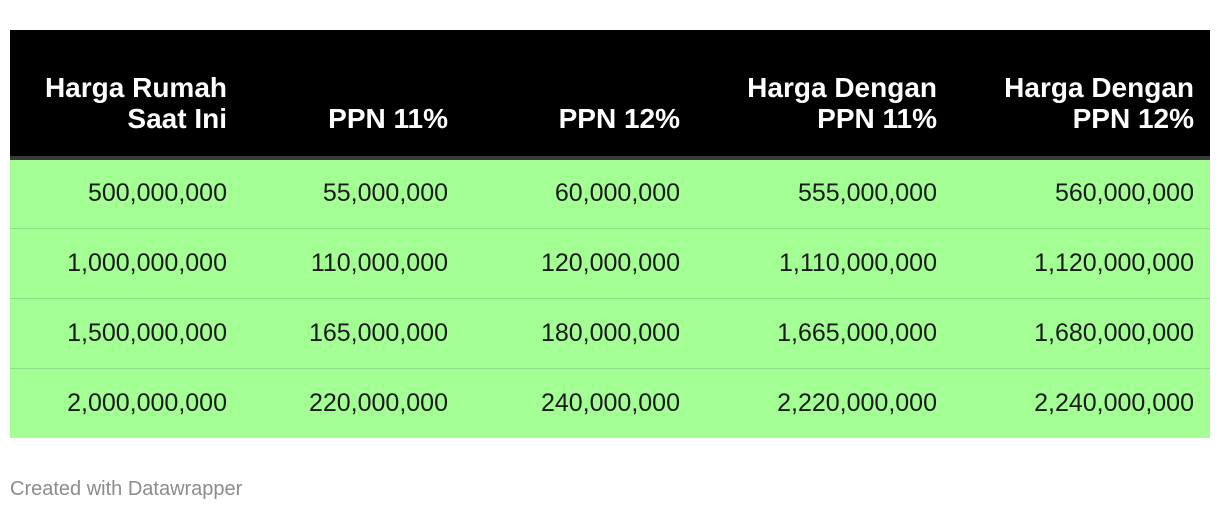  What do you see at coordinates (121, 333) in the screenshot?
I see `table-cell: 1,500,000,000` at bounding box center [121, 333].